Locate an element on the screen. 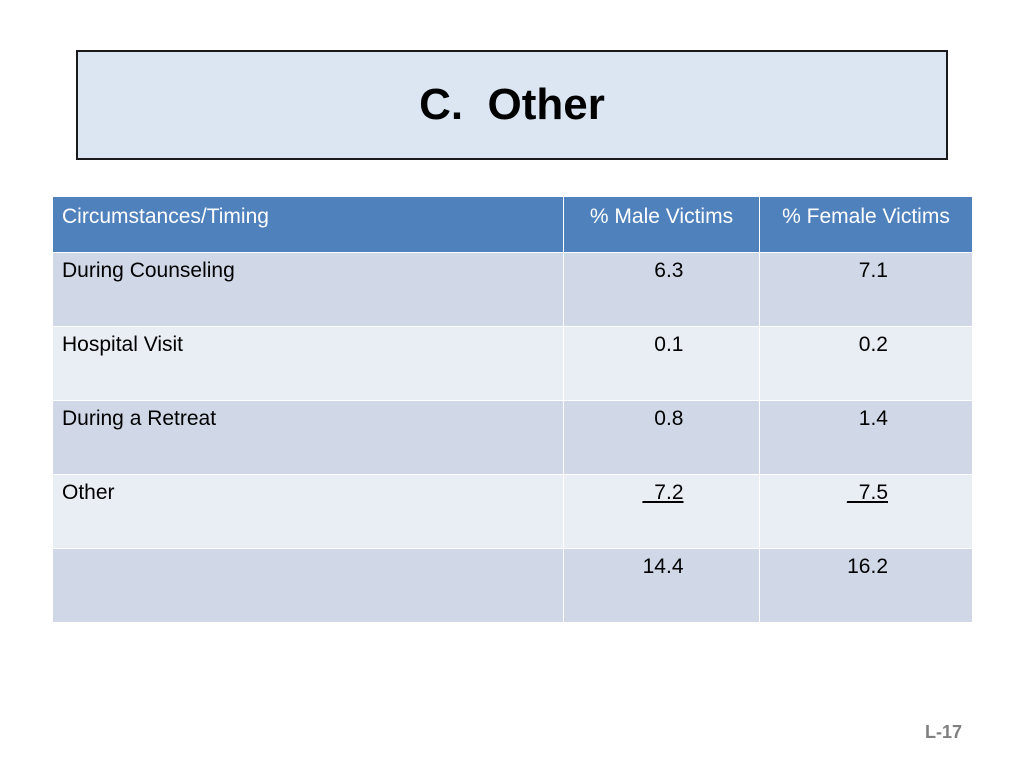  slide-title: C. Other is located at coordinates (512, 104).